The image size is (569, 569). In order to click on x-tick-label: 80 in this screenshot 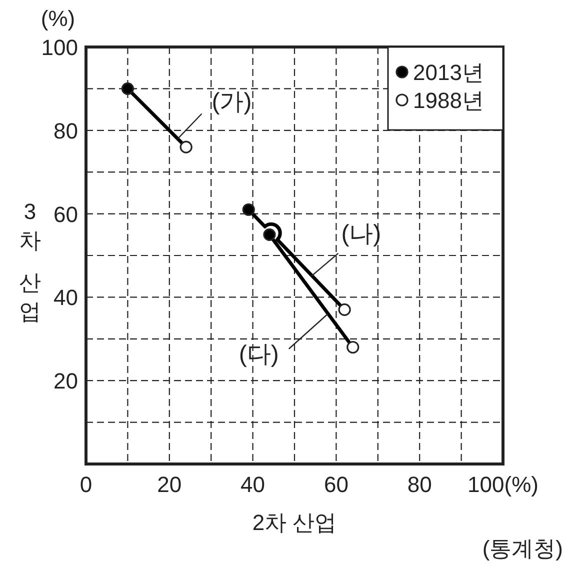, I will do `click(419, 484)`.